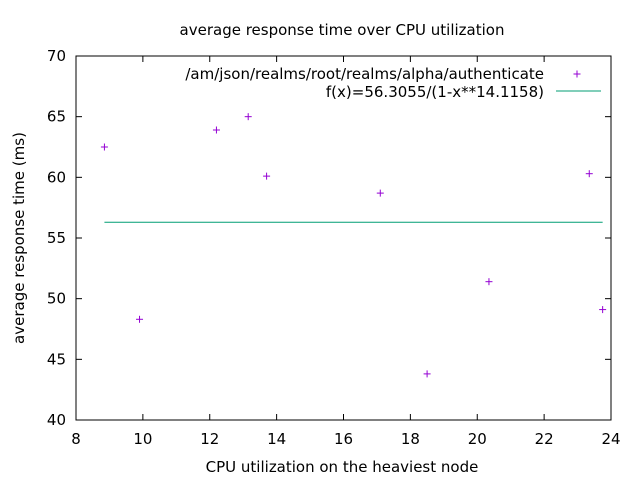 This screenshot has width=640, height=480. What do you see at coordinates (56, 56) in the screenshot?
I see `y-tick-label: 70` at bounding box center [56, 56].